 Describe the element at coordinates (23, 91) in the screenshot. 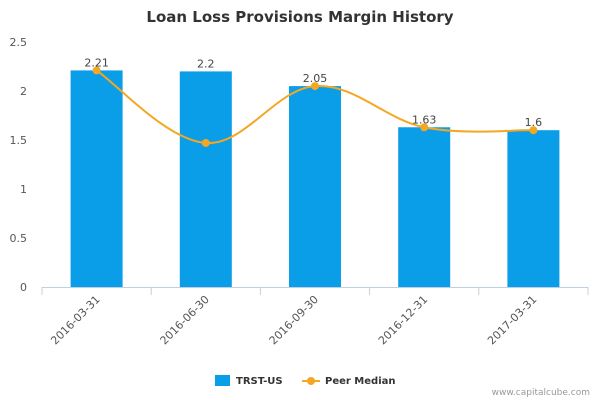

I see `y-tick-label: 2` at that location.